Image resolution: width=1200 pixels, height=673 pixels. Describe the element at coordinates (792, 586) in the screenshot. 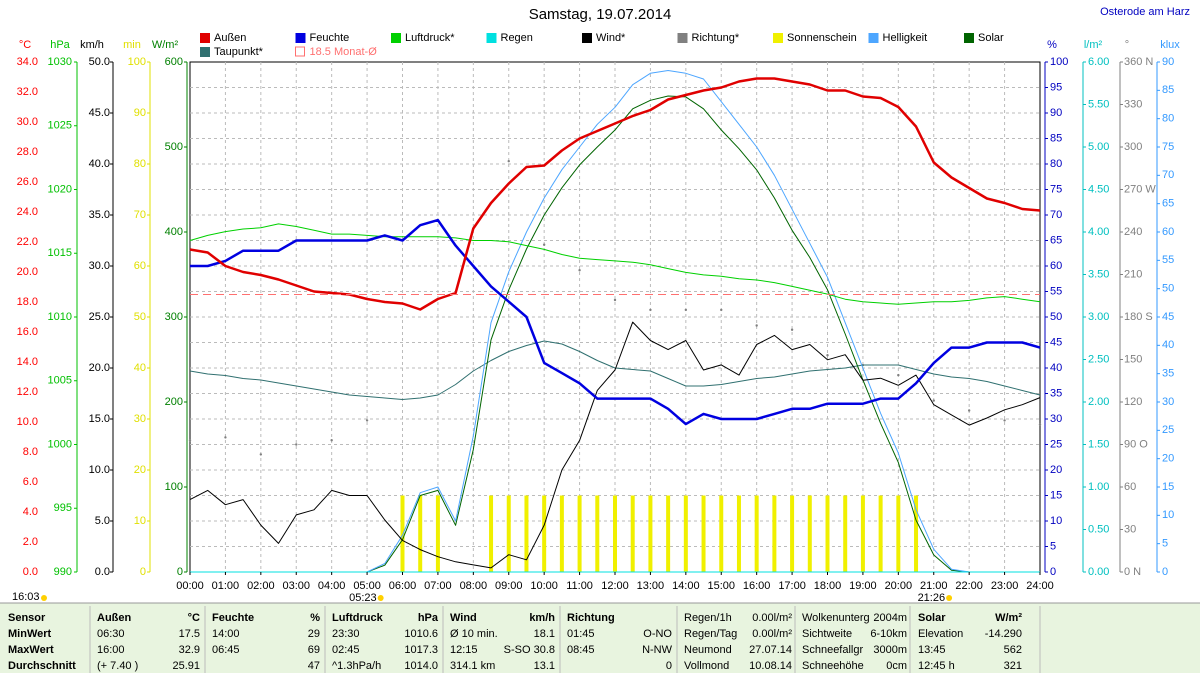

I see `x-tick-label: 17:00` at that location.